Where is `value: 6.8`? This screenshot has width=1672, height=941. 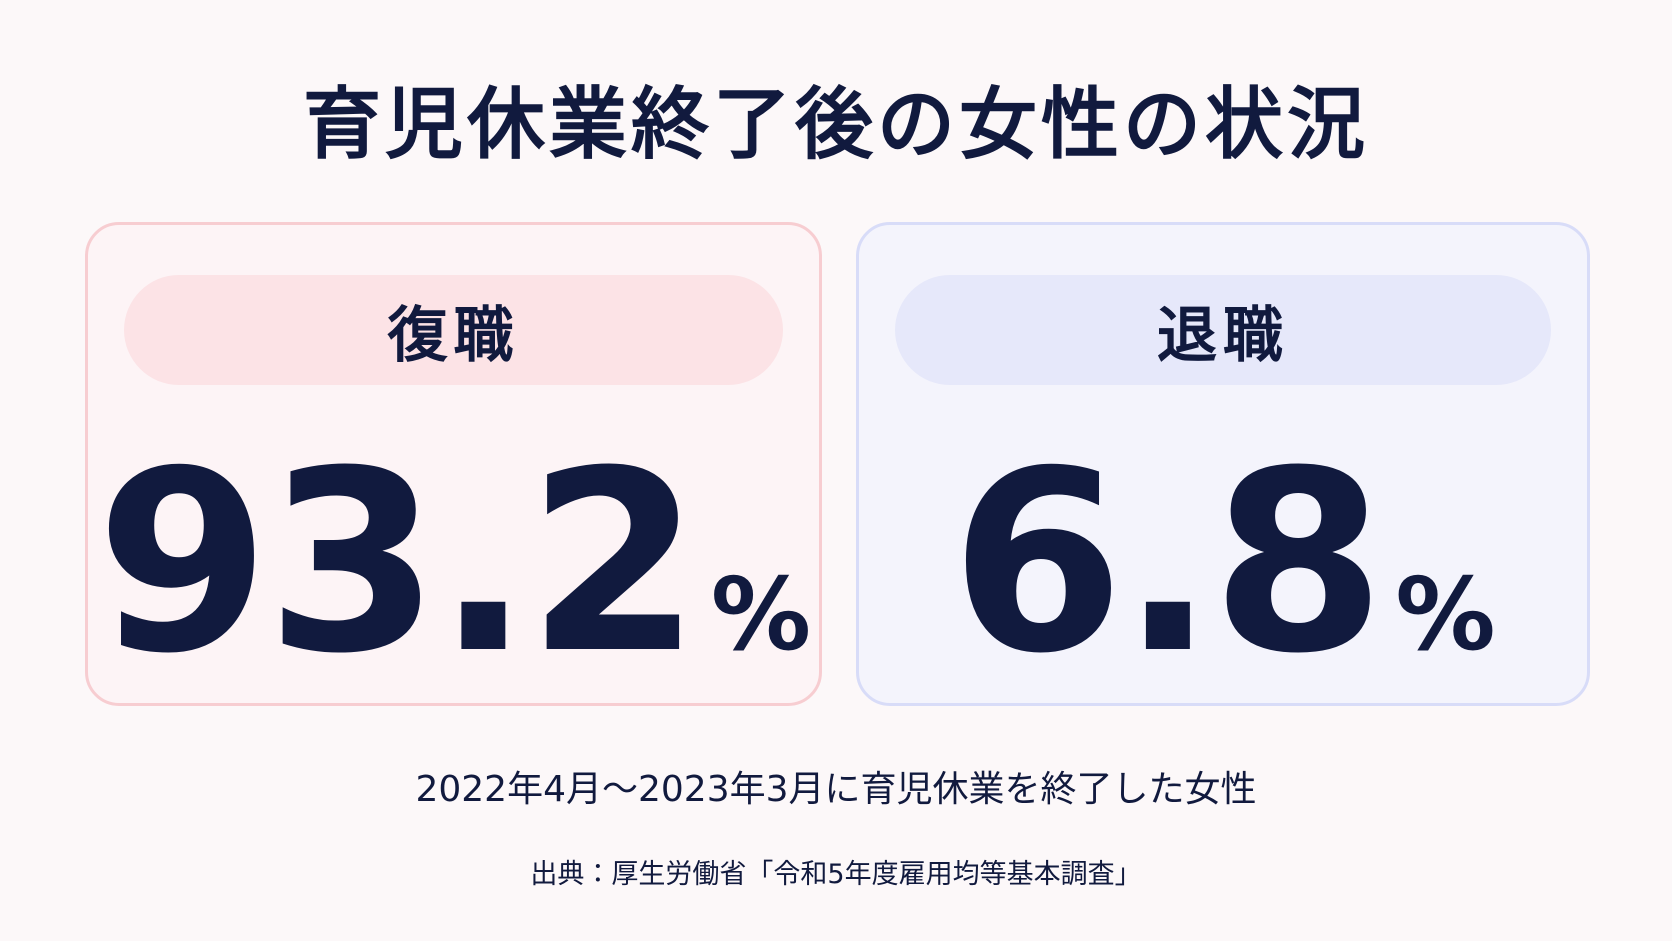
value: 6.8 is located at coordinates (1167, 562).